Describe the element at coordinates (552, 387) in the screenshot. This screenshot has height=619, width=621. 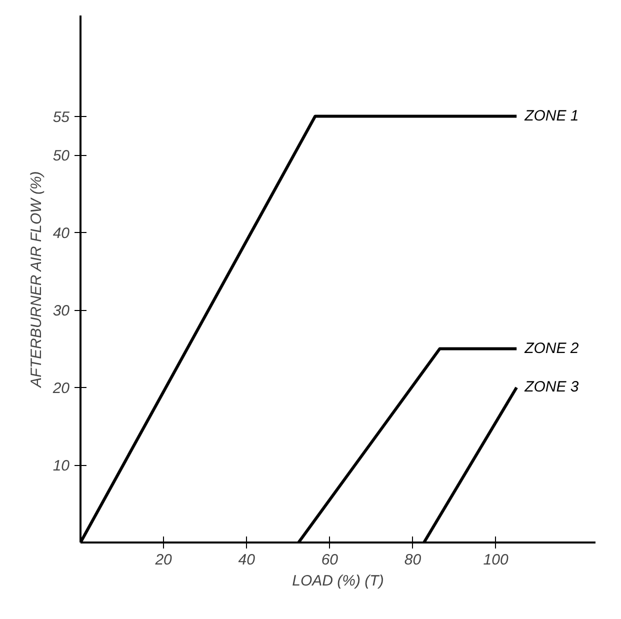
I see `series-label: ZONE 3` at that location.